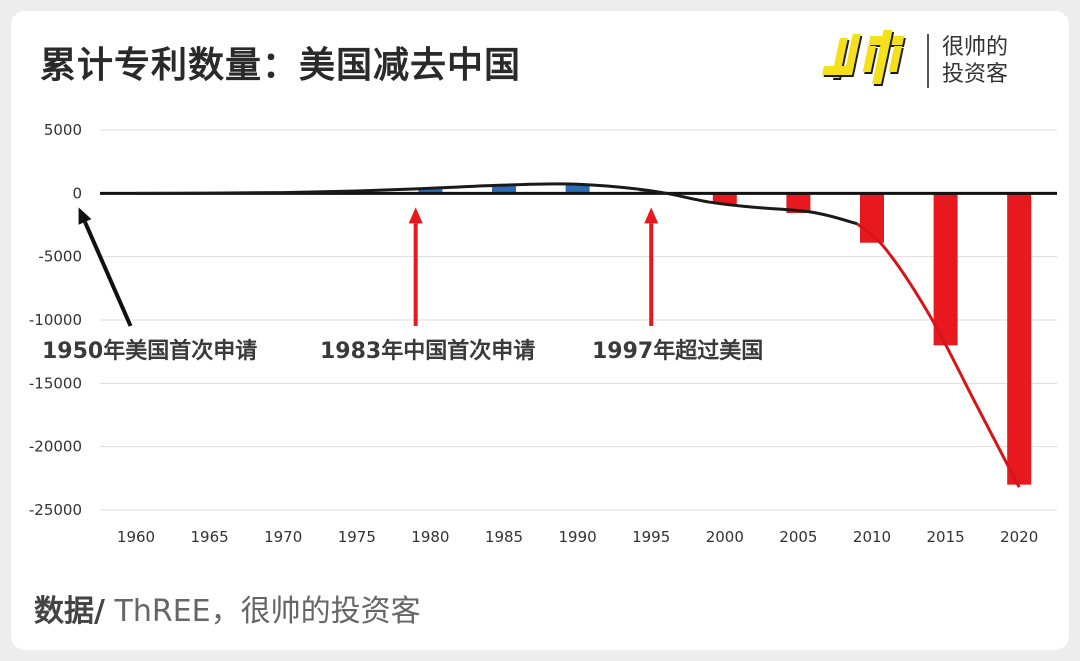 The width and height of the screenshot is (1080, 661). Describe the element at coordinates (136, 537) in the screenshot. I see `x-tick-label: 1960` at that location.